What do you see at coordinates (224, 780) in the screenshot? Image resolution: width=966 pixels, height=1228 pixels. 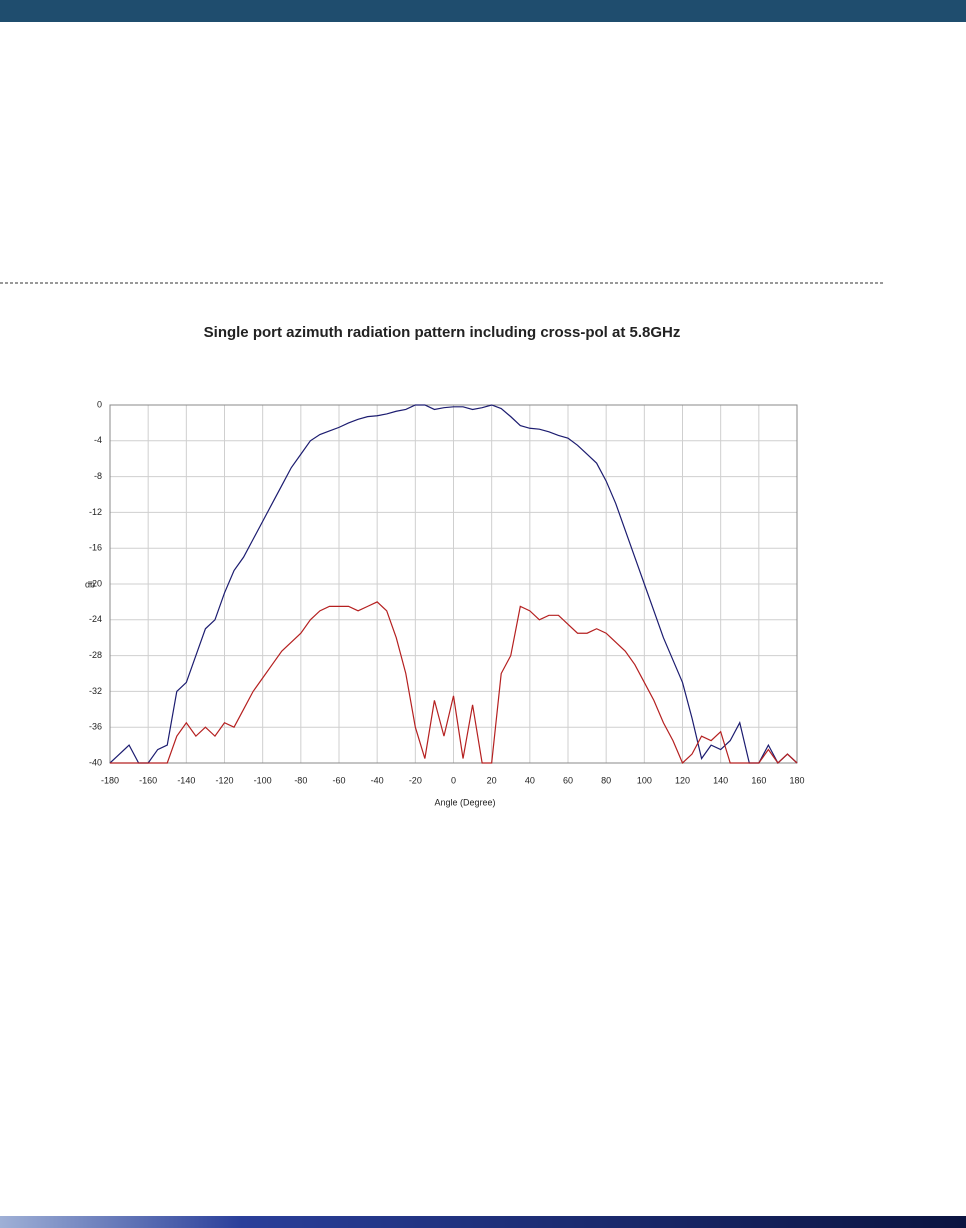 I see `x-tick-label: -120` at bounding box center [224, 780].